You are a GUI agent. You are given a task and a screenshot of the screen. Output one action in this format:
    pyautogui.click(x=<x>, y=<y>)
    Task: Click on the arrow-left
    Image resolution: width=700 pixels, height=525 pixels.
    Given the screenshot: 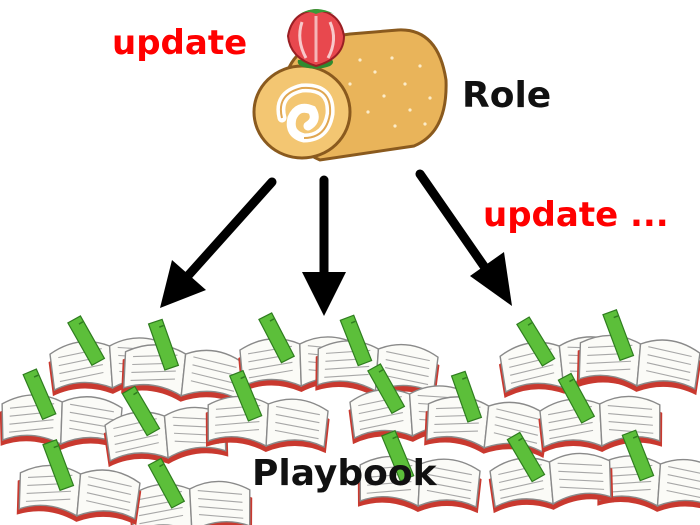 What is the action you would take?
    pyautogui.click(x=218, y=242)
    